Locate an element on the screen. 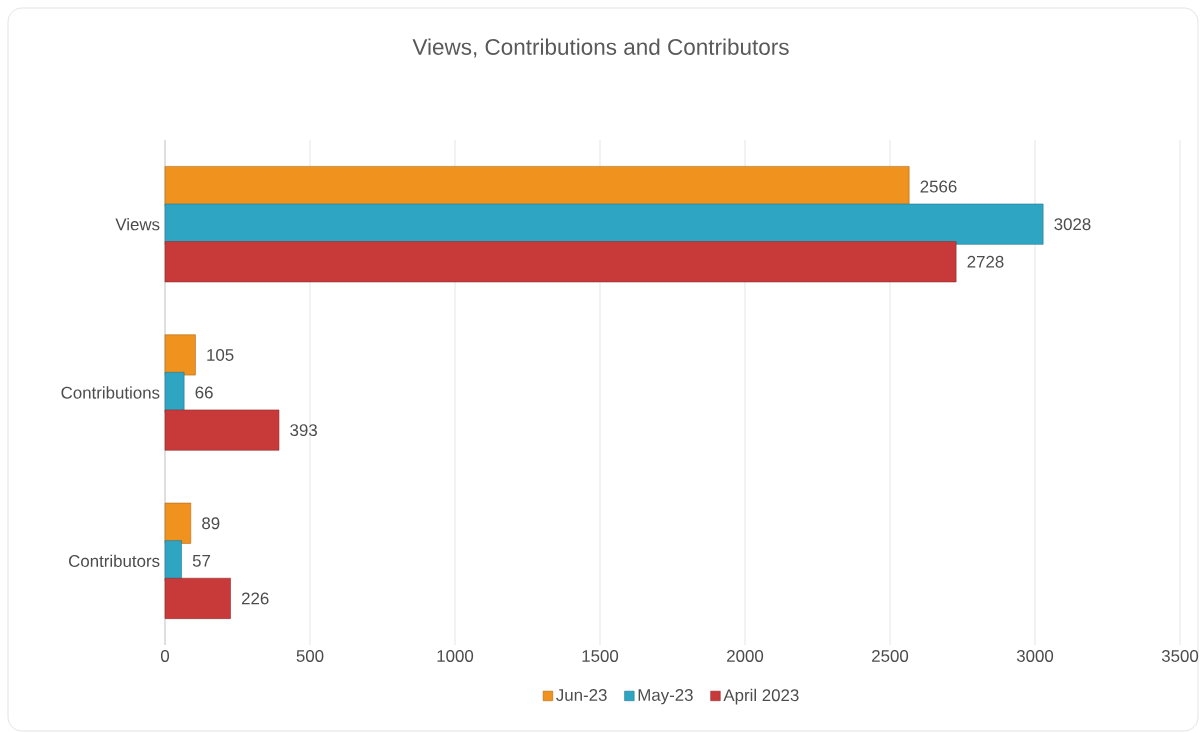 The height and width of the screenshot is (733, 1202). x-tick-label: 500 is located at coordinates (310, 655).